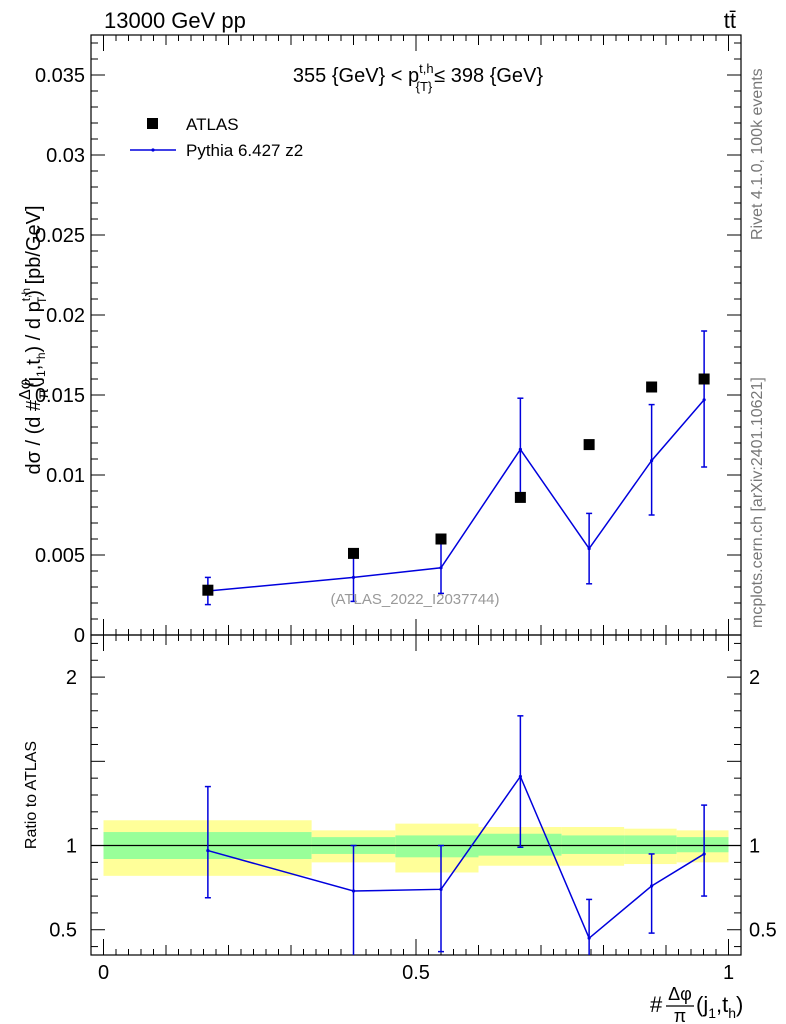  I want to click on pythia-line, so click(456, 495).